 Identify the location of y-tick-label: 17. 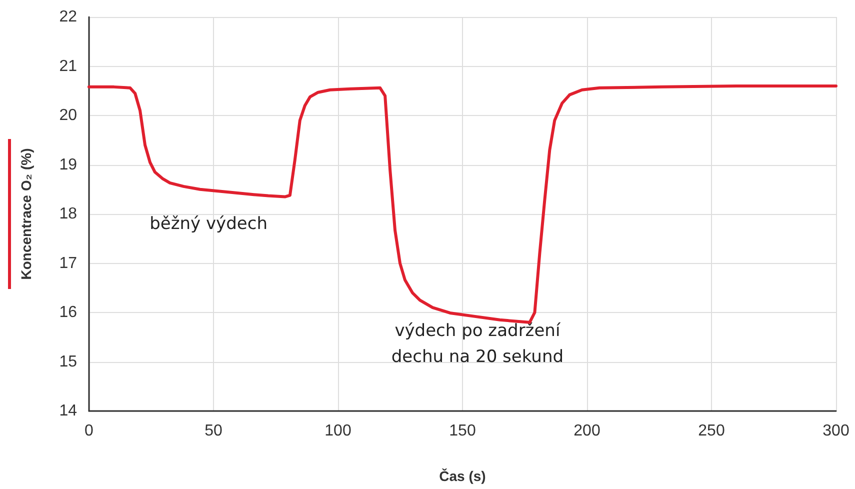
(68, 263).